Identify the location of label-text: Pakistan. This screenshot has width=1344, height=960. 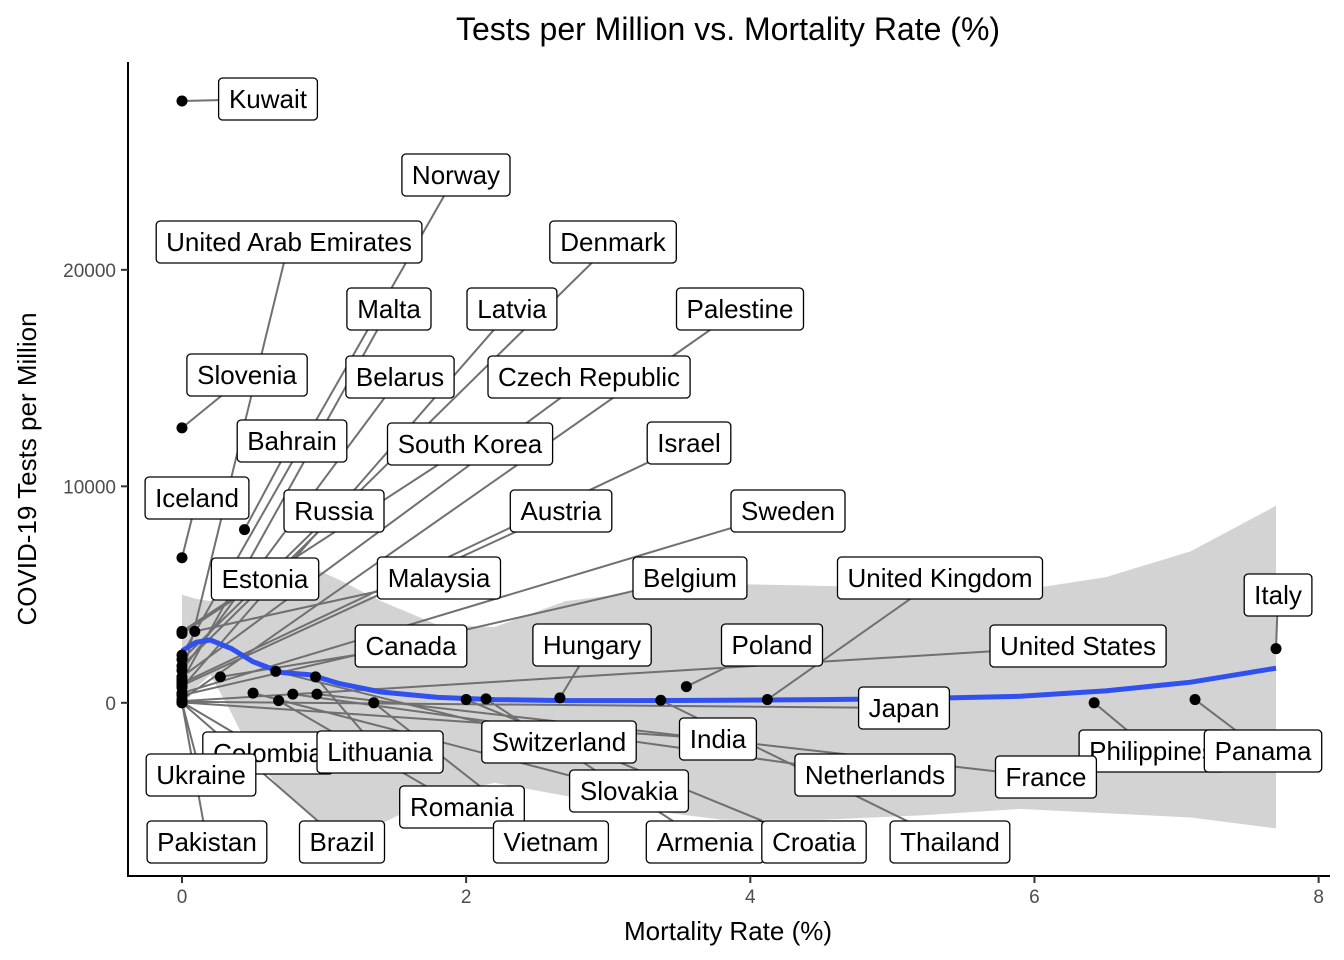
(207, 842).